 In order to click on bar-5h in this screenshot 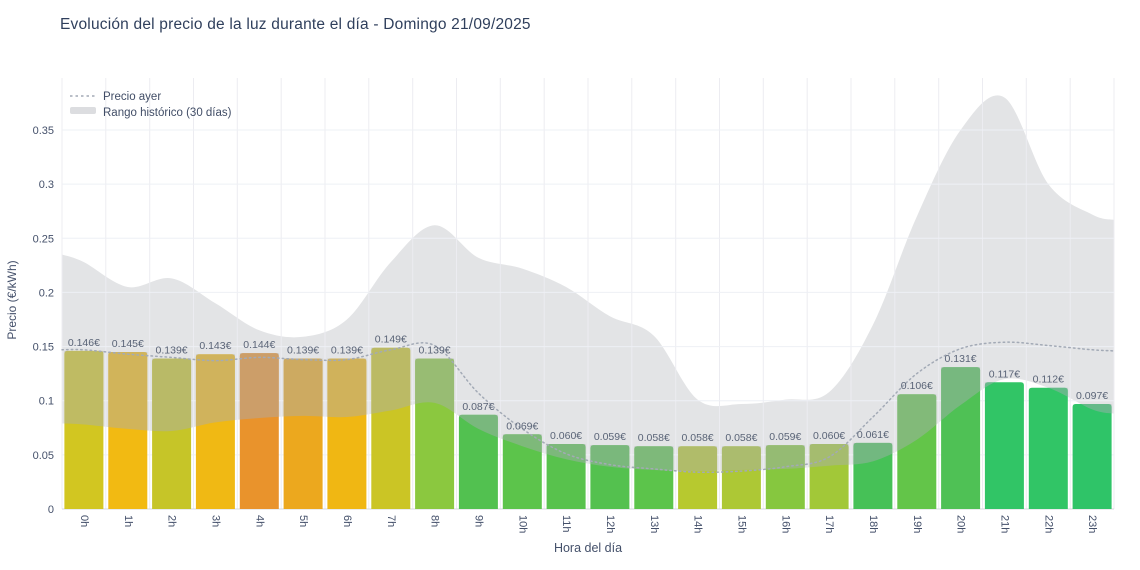, I will do `click(303, 434)`.